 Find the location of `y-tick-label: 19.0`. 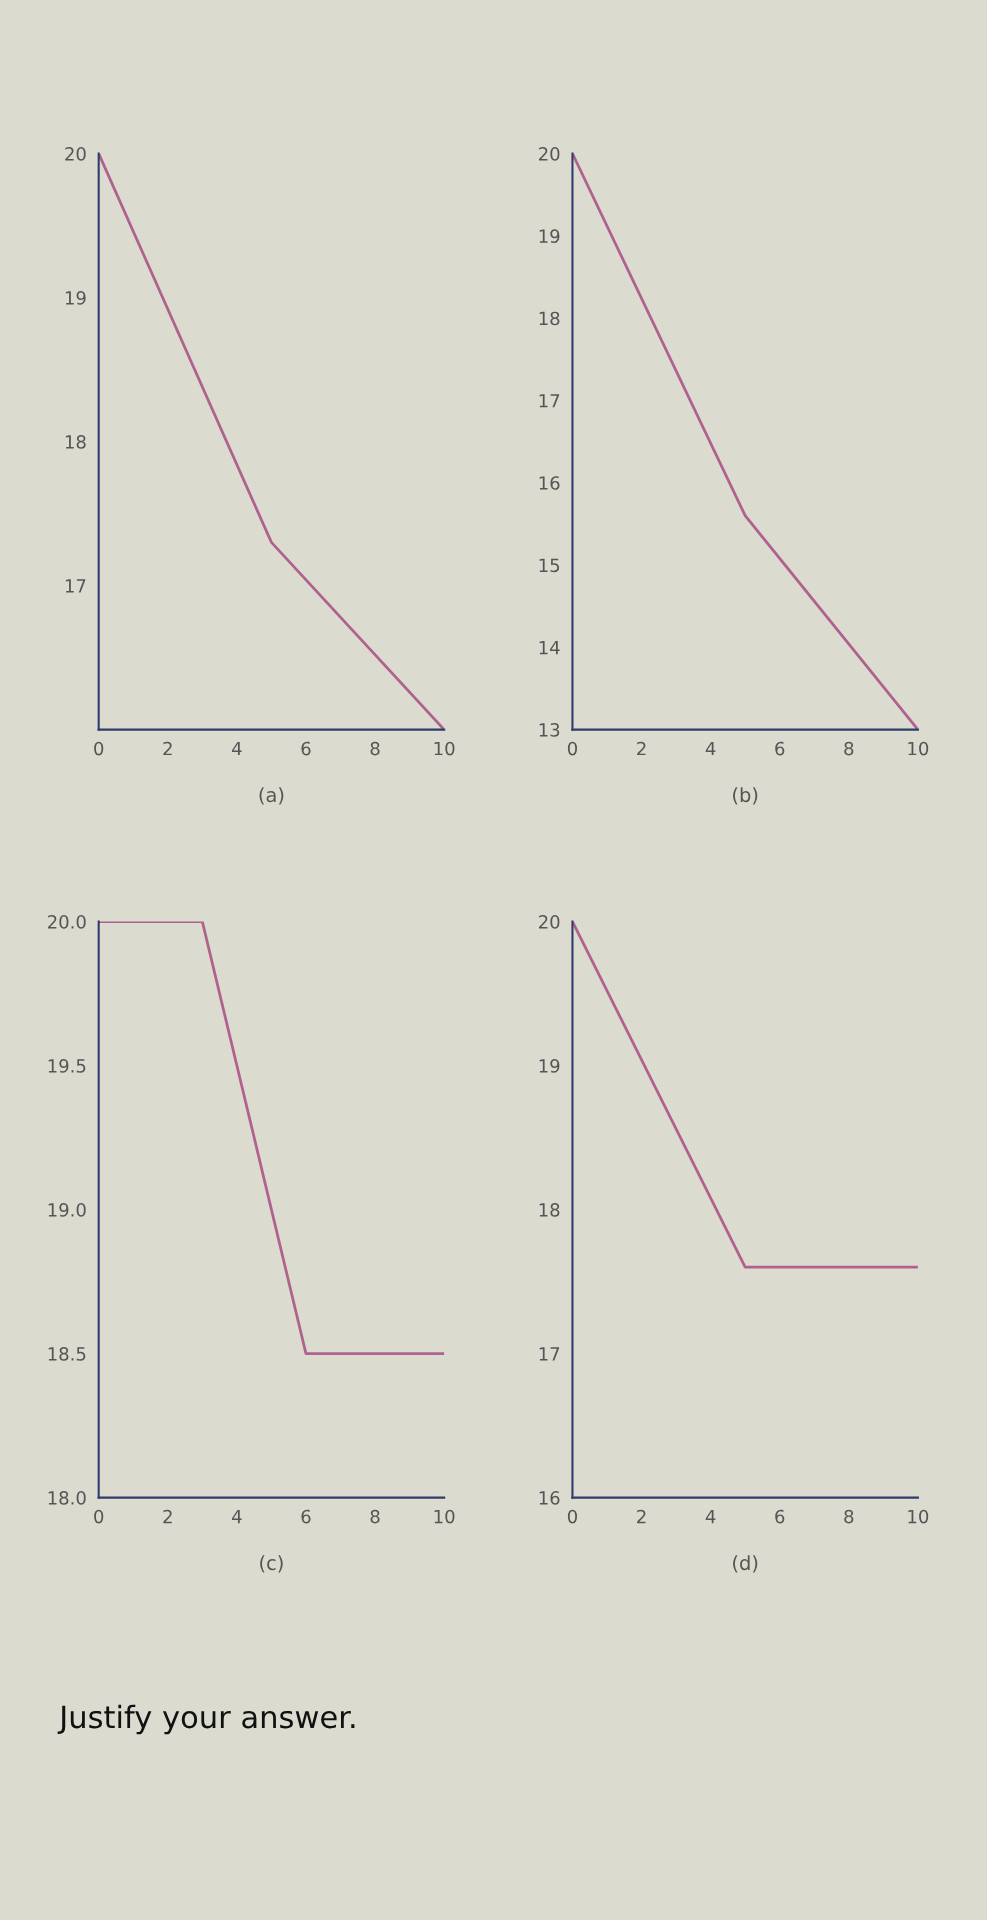

y-tick-label: 19.0 is located at coordinates (67, 1210).